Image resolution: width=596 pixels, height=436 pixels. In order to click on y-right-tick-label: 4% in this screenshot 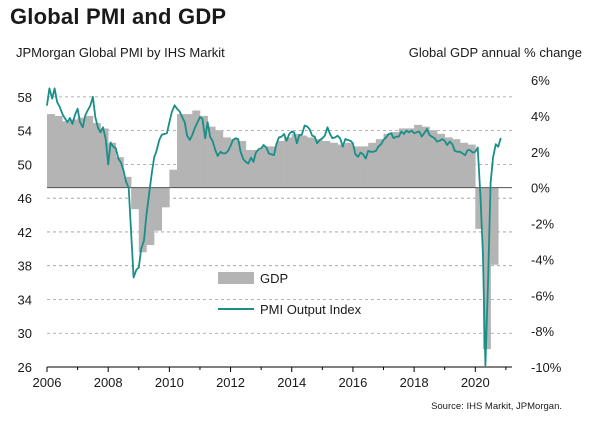, I will do `click(540, 116)`.